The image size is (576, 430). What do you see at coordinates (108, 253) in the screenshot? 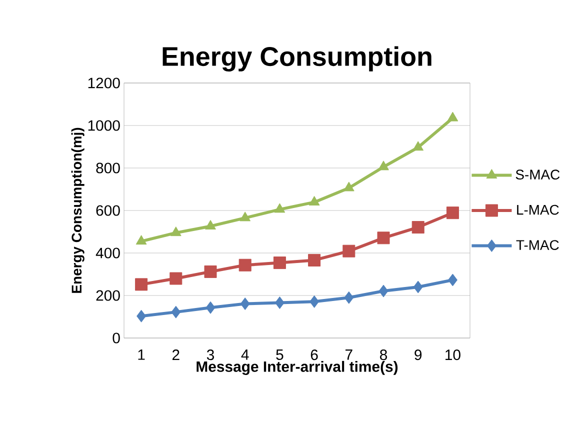
I see `y-tick-label: 400` at bounding box center [108, 253].